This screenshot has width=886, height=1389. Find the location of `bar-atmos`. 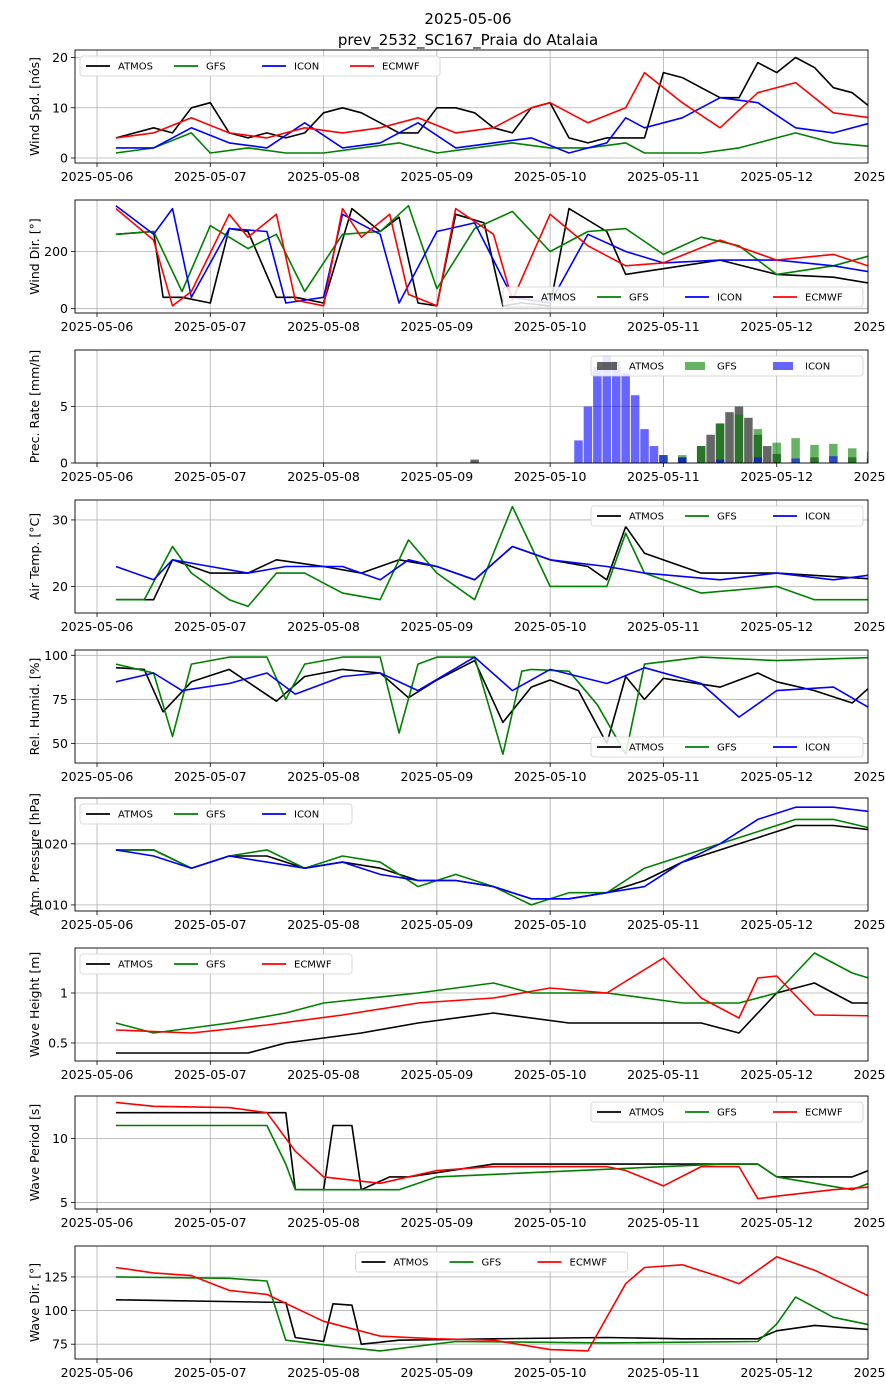

bar-atmos is located at coordinates (748, 440).